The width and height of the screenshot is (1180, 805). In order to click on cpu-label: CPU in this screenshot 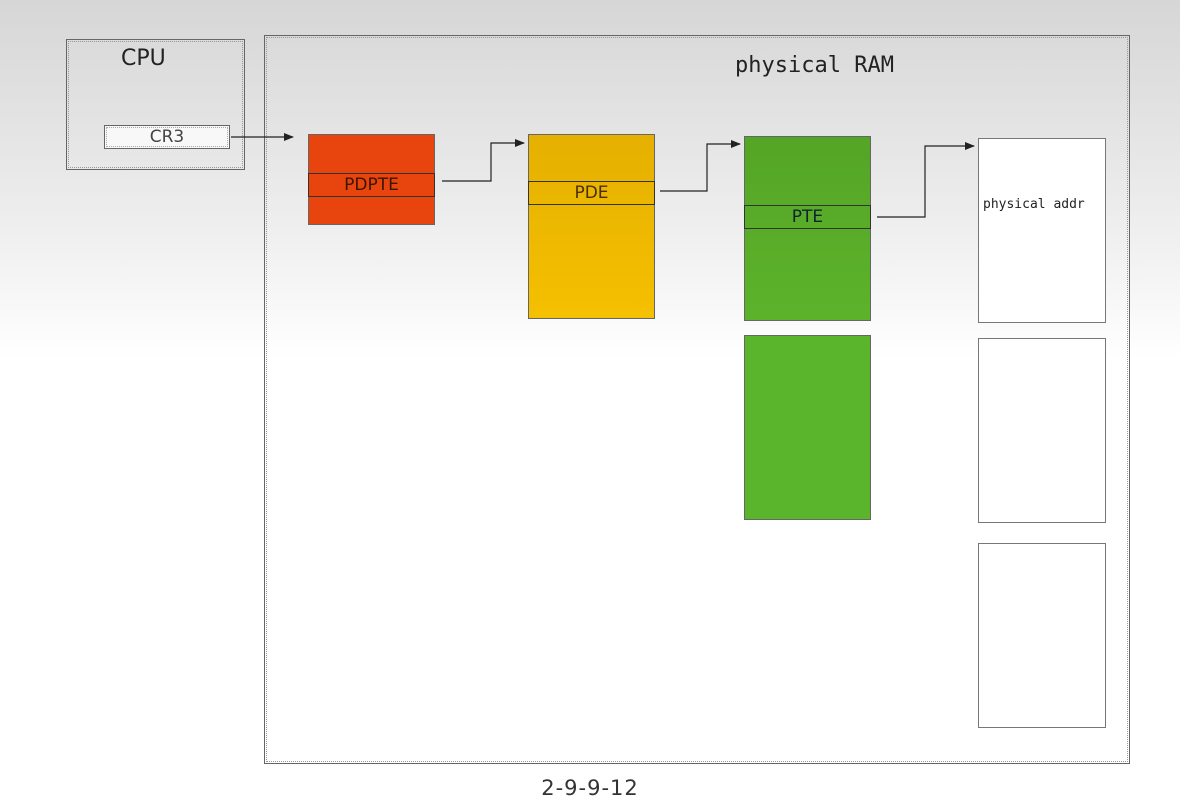, I will do `click(143, 58)`.